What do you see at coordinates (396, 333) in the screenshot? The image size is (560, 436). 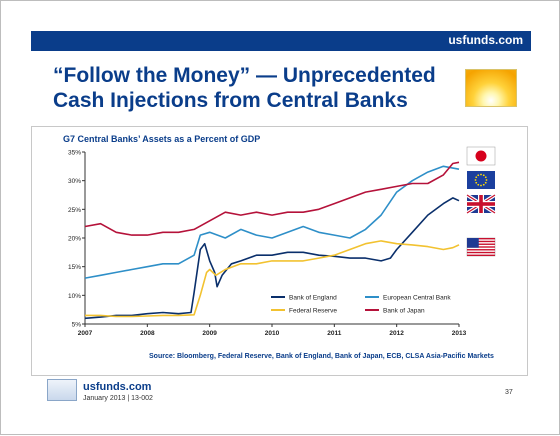 I see `x-tick-label: 2012` at bounding box center [396, 333].